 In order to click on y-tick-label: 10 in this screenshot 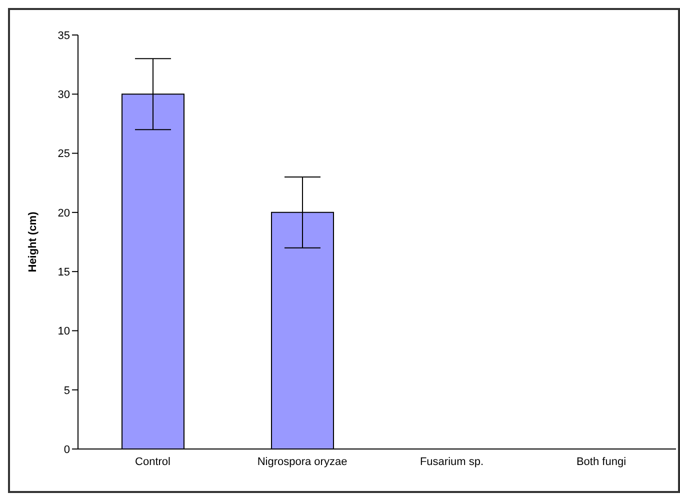, I will do `click(64, 332)`.